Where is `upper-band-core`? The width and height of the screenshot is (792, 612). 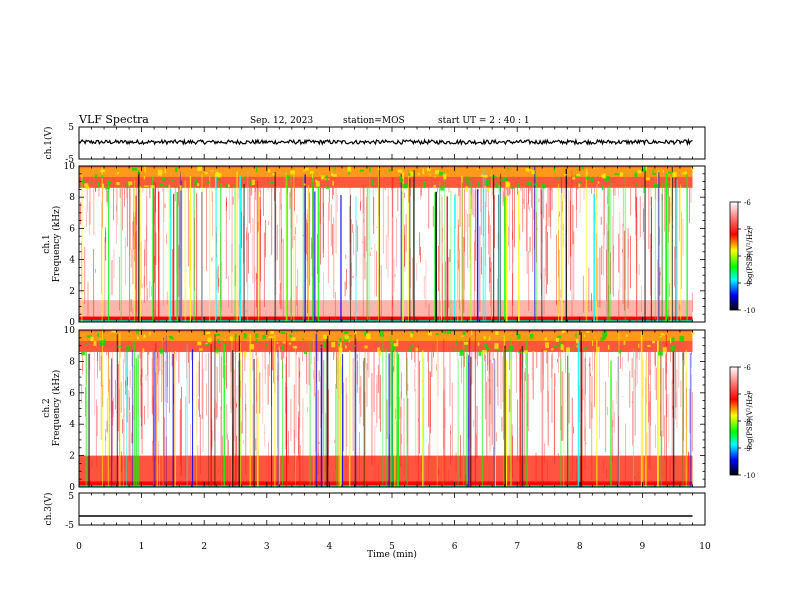
upper-band-core is located at coordinates (386, 172).